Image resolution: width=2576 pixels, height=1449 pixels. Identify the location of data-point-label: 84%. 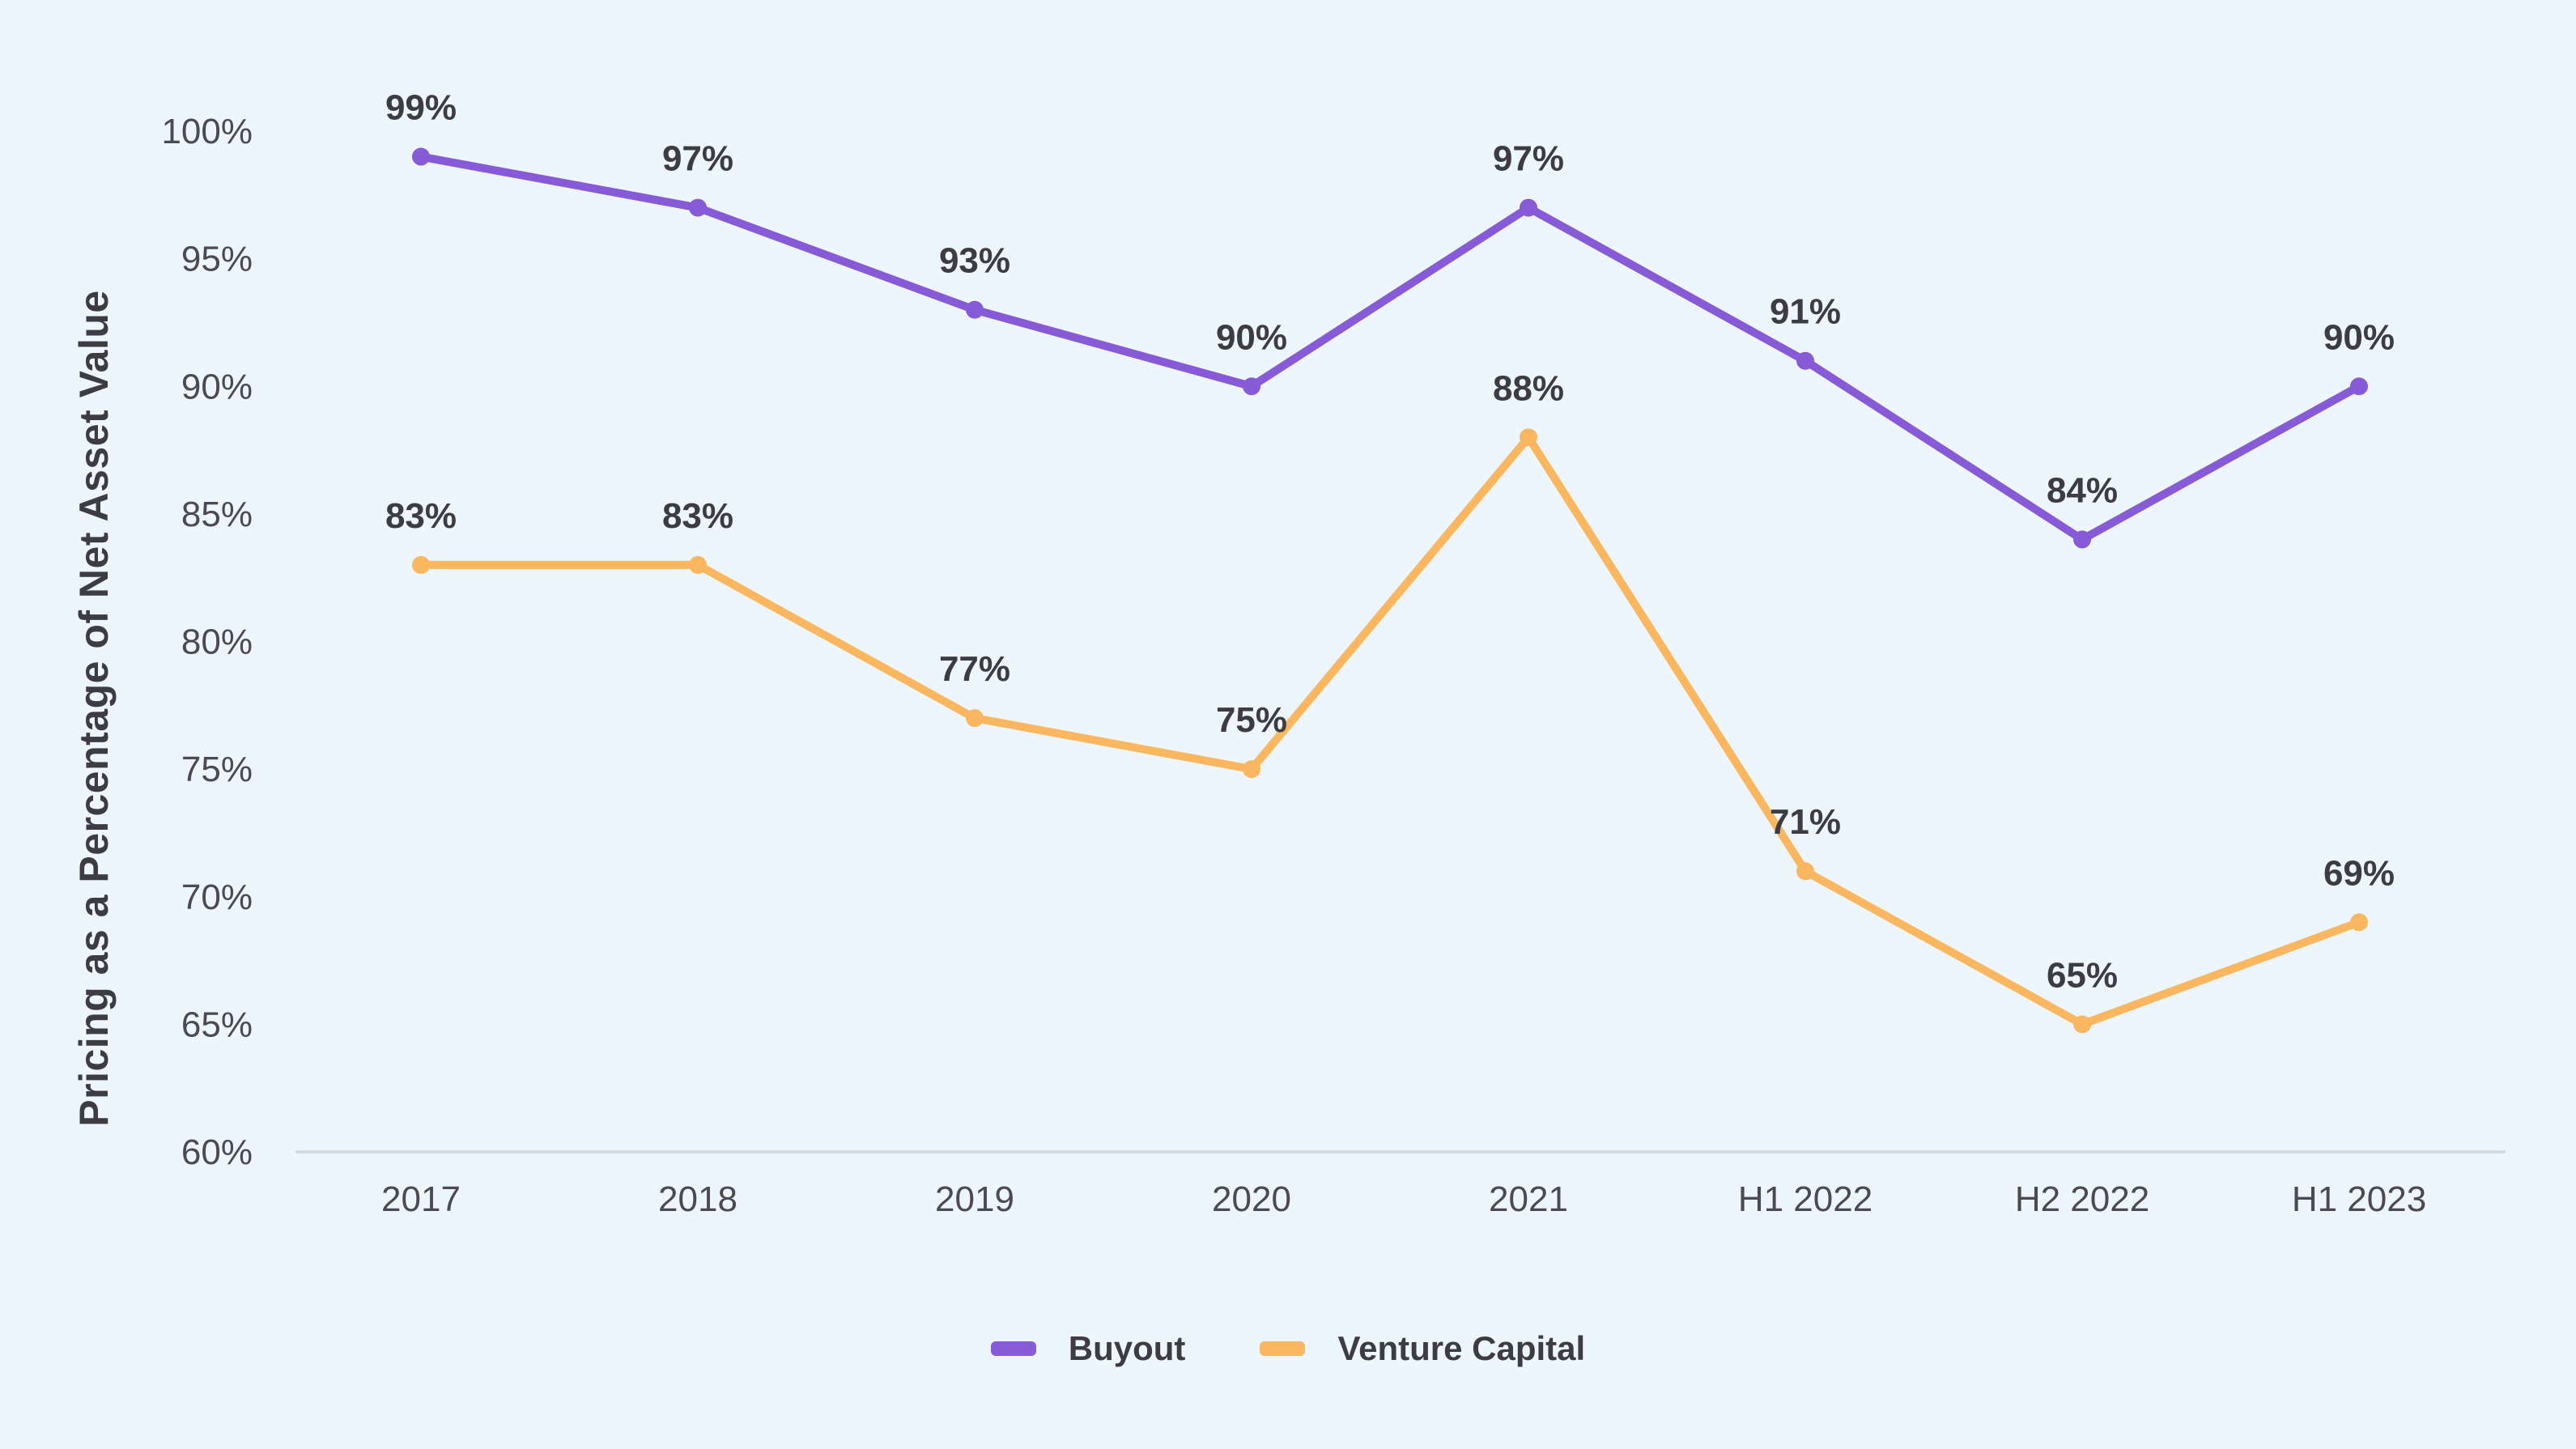
(2083, 490).